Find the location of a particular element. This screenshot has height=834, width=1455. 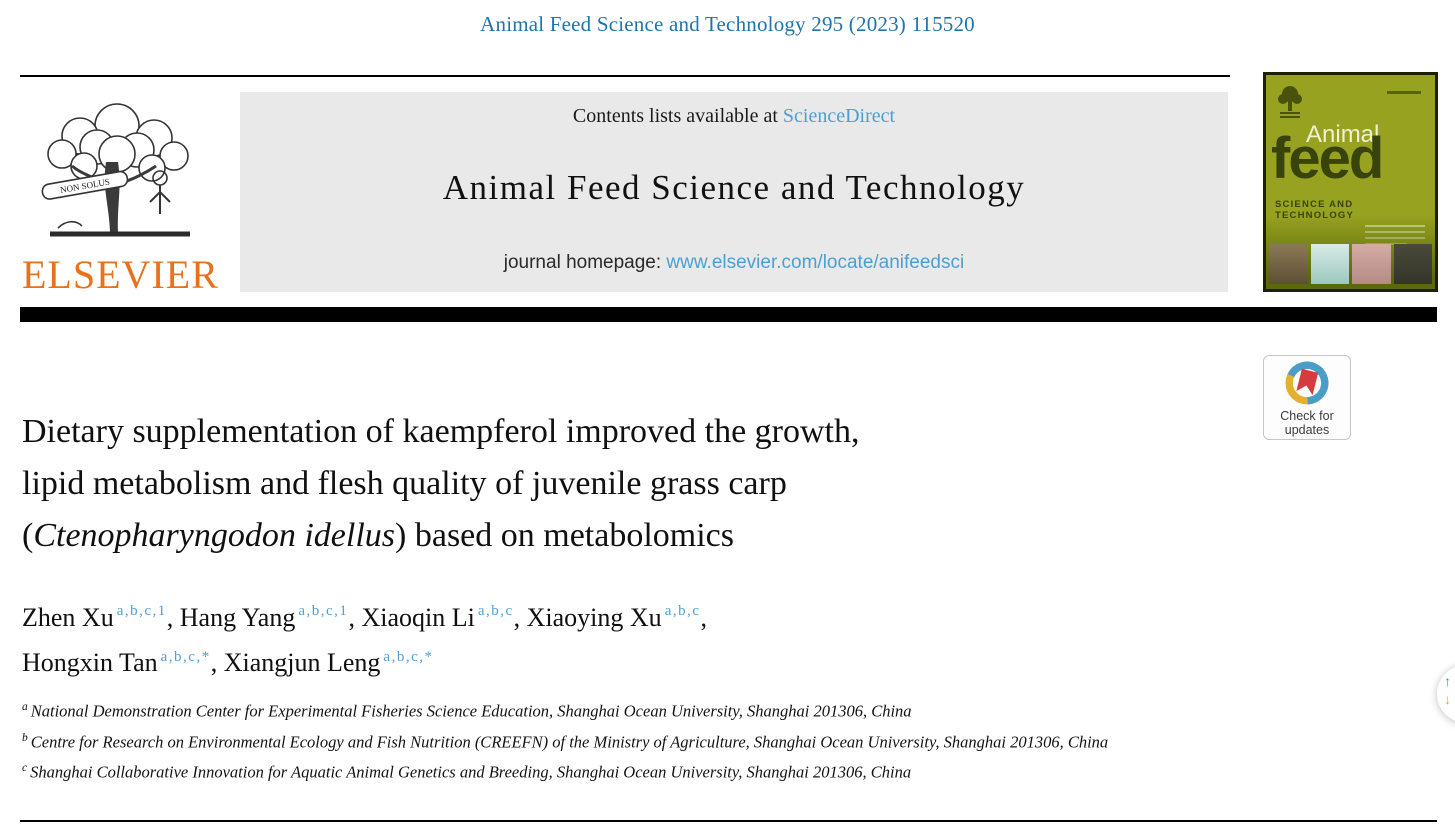

author-3: Xiaoqin Li a,b,c, is located at coordinates (443, 617).